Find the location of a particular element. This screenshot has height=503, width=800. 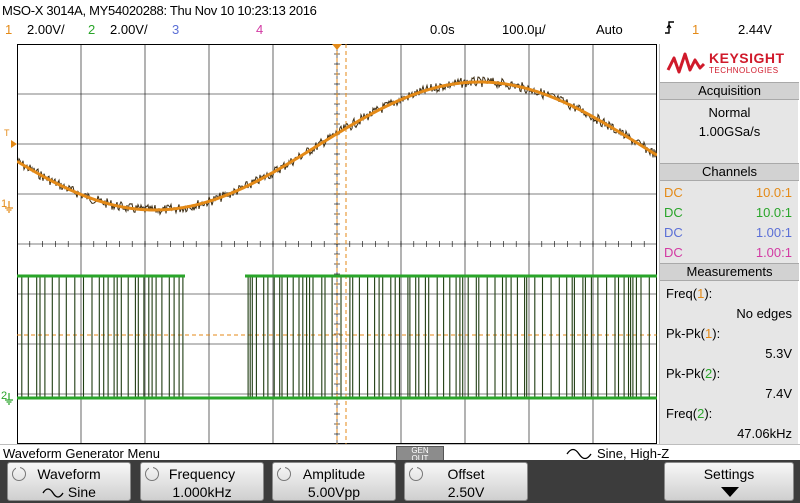

measurement-value: 7.4V is located at coordinates (778, 393).